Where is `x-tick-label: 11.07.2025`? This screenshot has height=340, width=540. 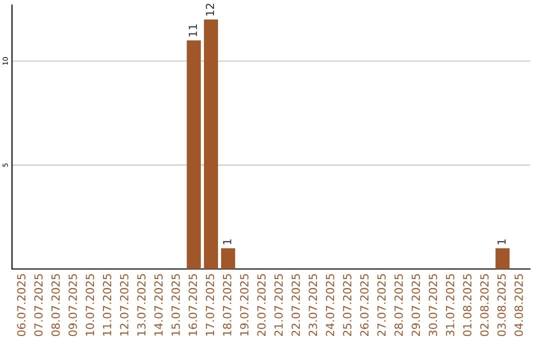
x-tick-label: 11.07.2025 is located at coordinates (107, 305).